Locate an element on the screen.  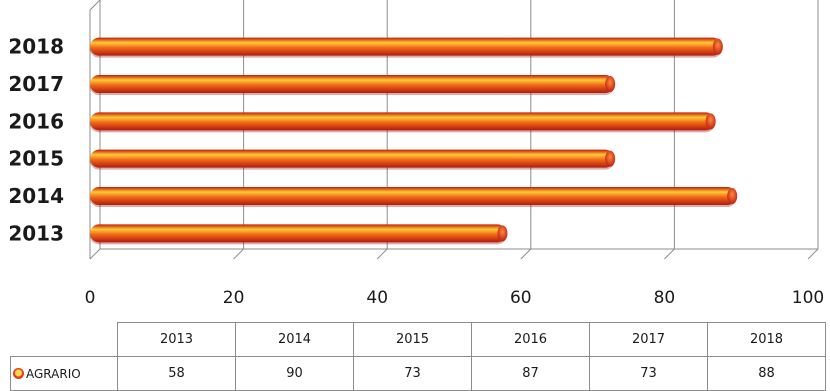
table-value-cell: 88 is located at coordinates (766, 373).